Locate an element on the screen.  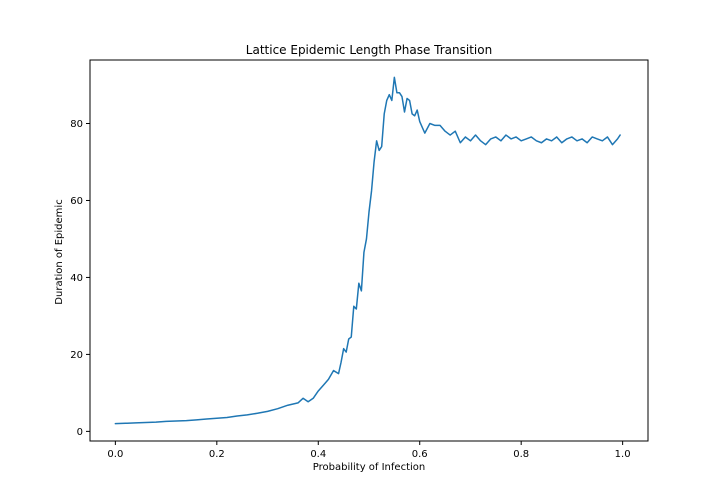
x-tick-label: 0.6 is located at coordinates (420, 454).